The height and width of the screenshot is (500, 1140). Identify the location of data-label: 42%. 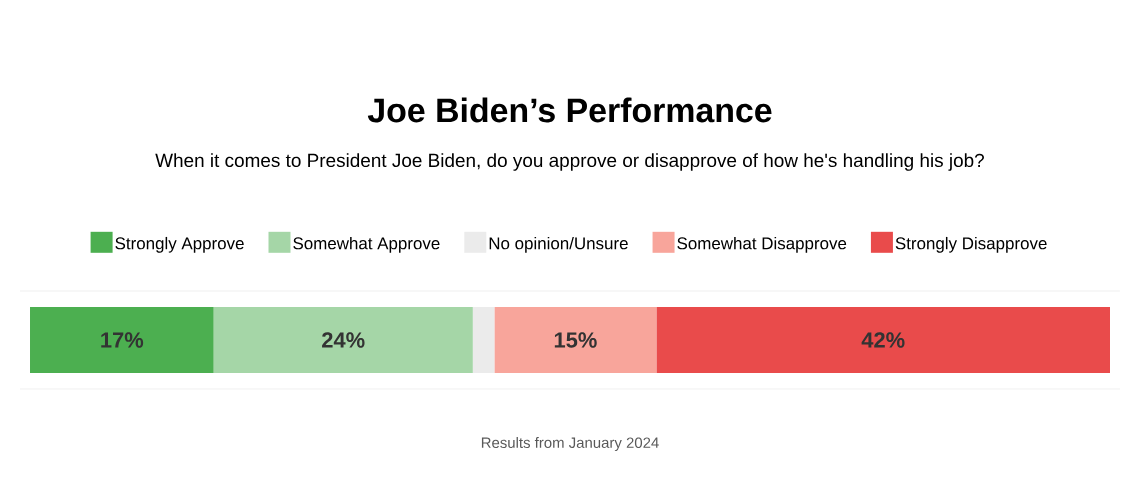
(883, 340).